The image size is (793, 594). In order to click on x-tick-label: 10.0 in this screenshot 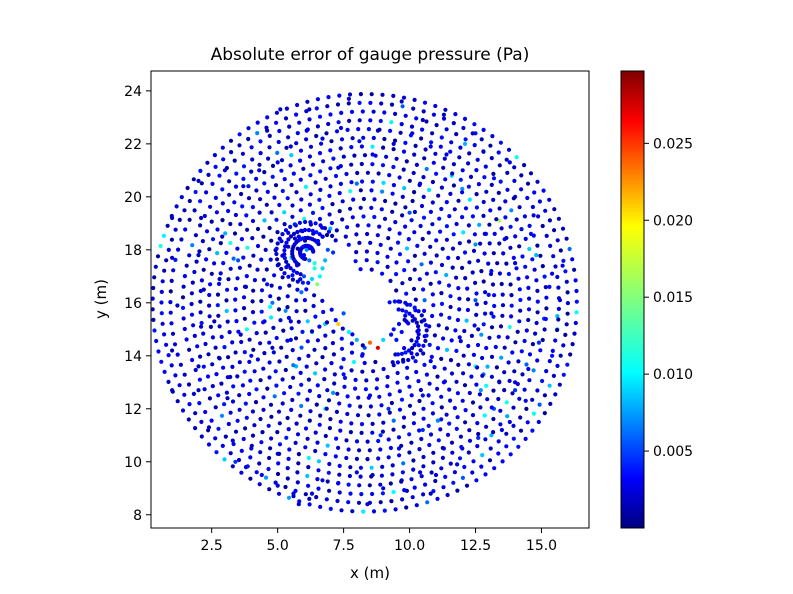, I will do `click(409, 546)`.